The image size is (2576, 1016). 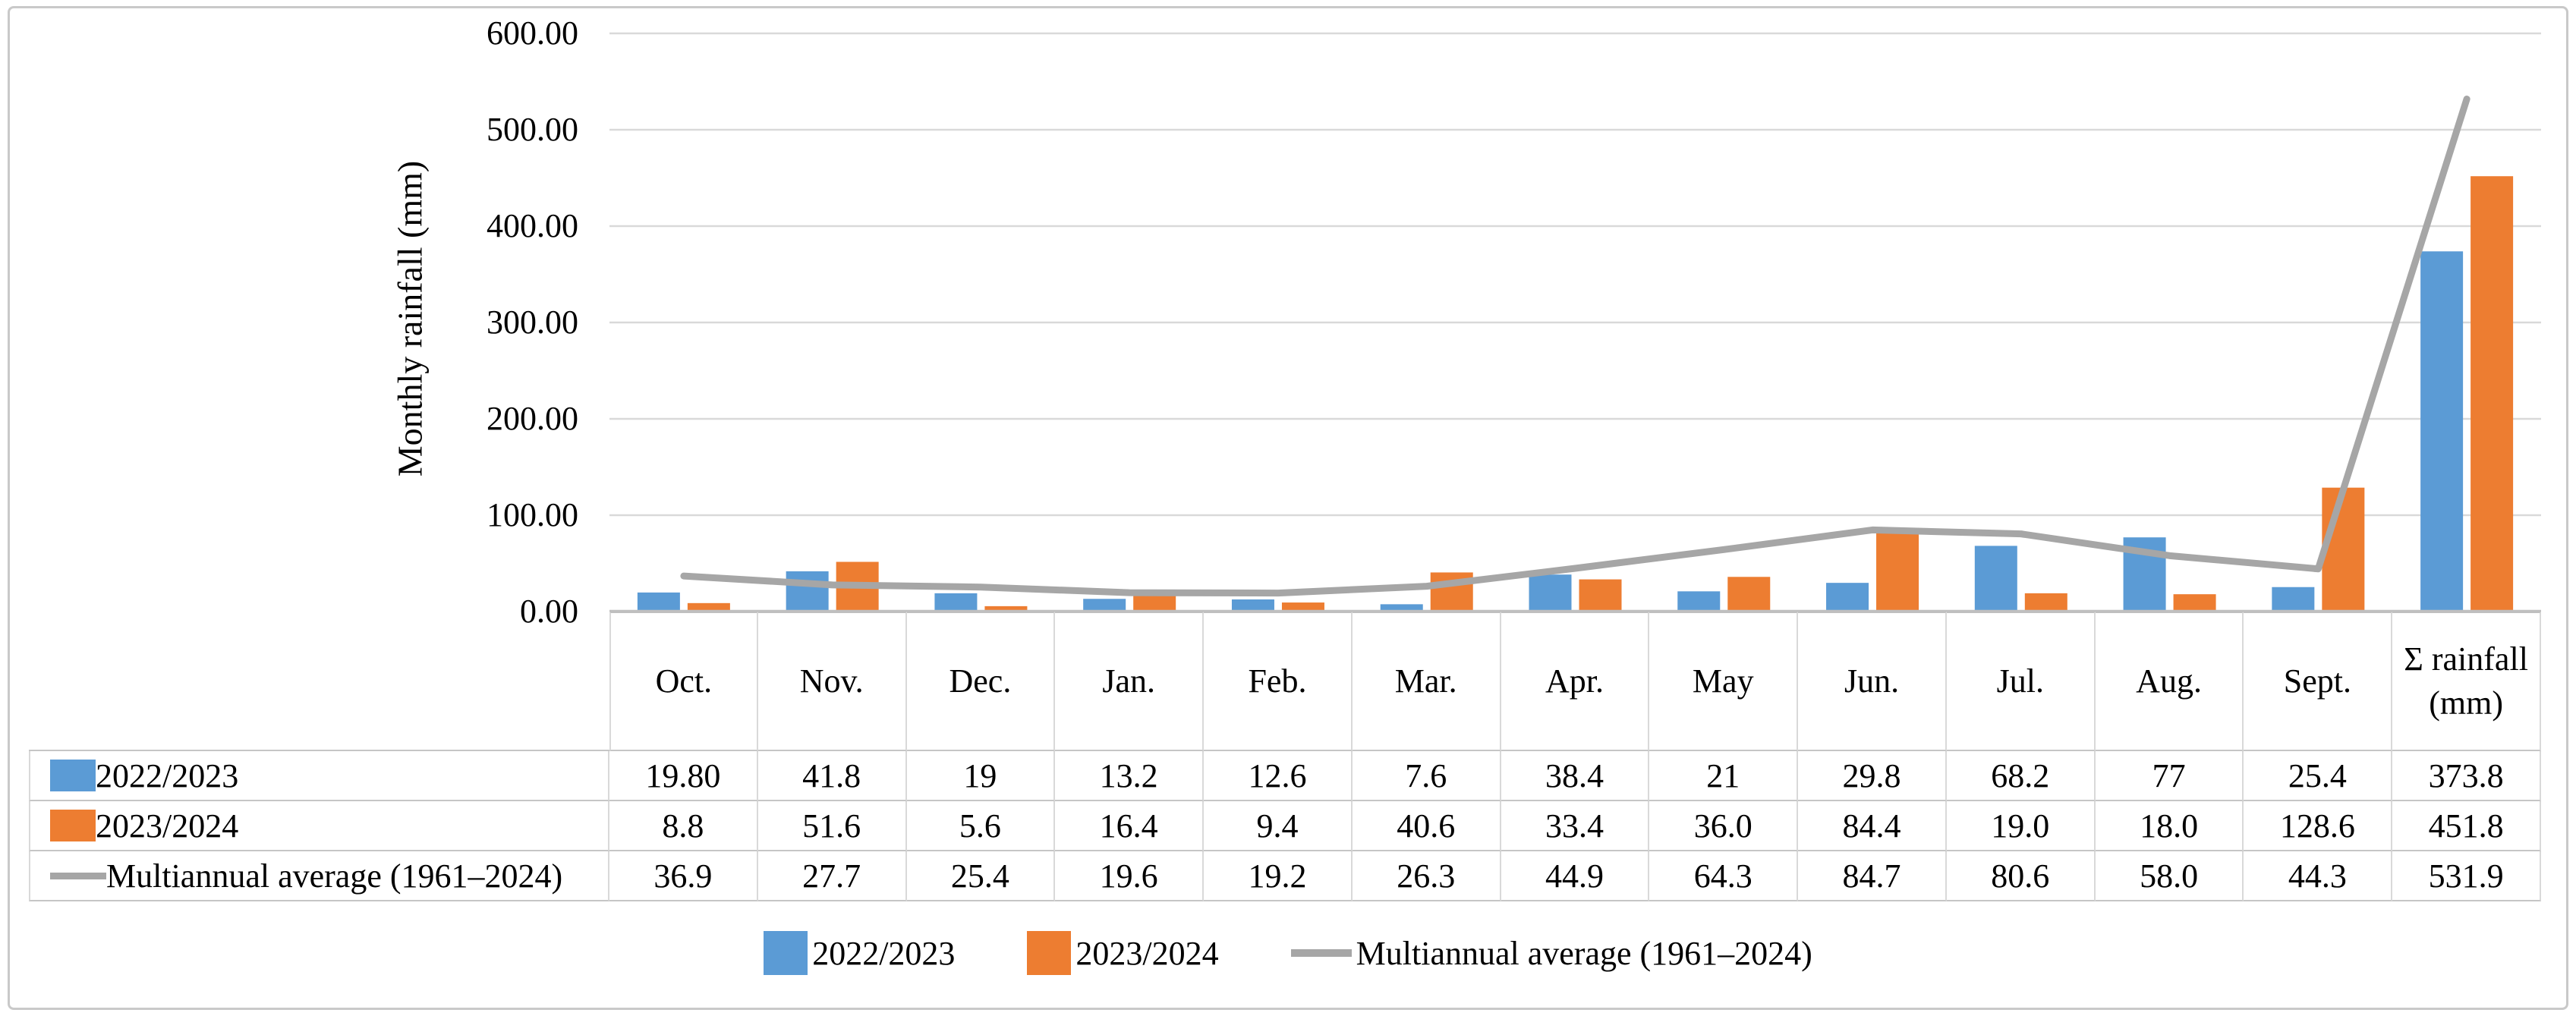 I want to click on bar-2023-2024-jan, so click(x=1154, y=604).